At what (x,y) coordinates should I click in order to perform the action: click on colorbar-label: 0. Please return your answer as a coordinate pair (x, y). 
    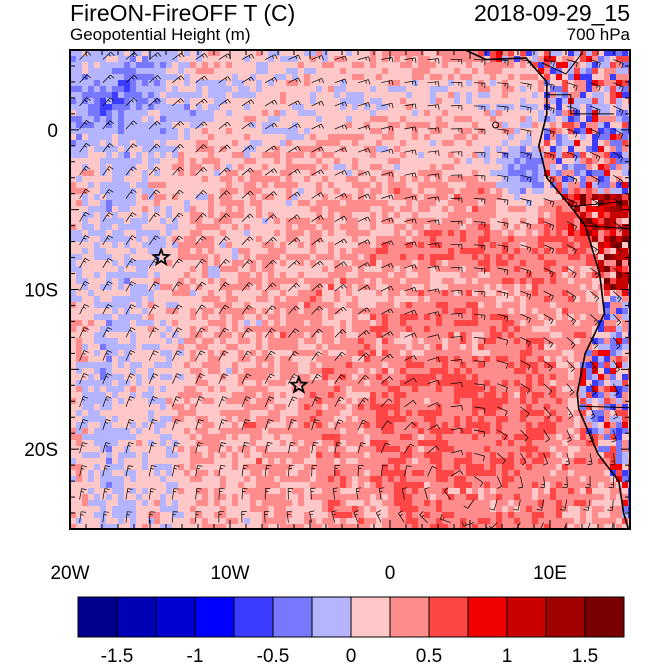
    Looking at the image, I should click on (351, 656).